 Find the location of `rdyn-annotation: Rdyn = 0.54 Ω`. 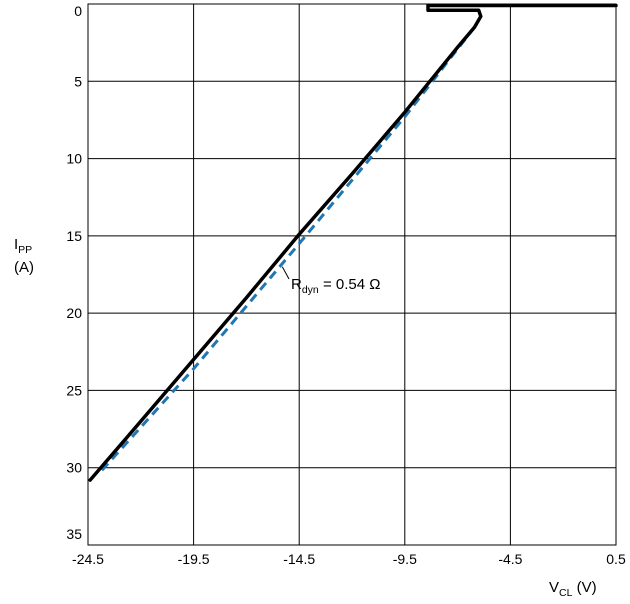

rdyn-annotation: Rdyn = 0.54 Ω is located at coordinates (330, 281).